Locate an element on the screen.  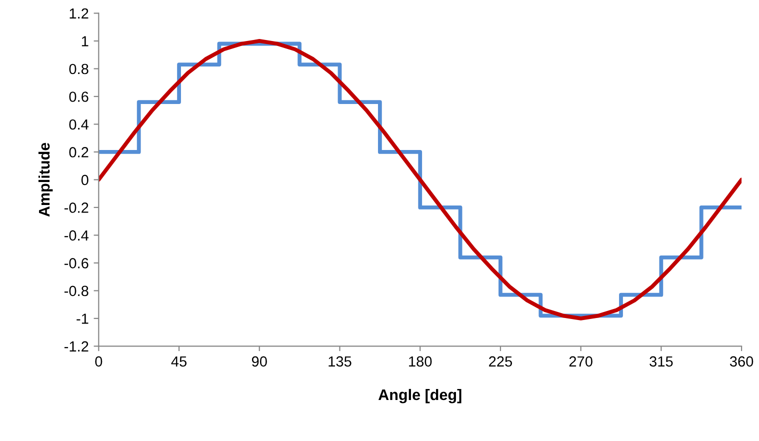
x-tick-label: 90 is located at coordinates (259, 361).